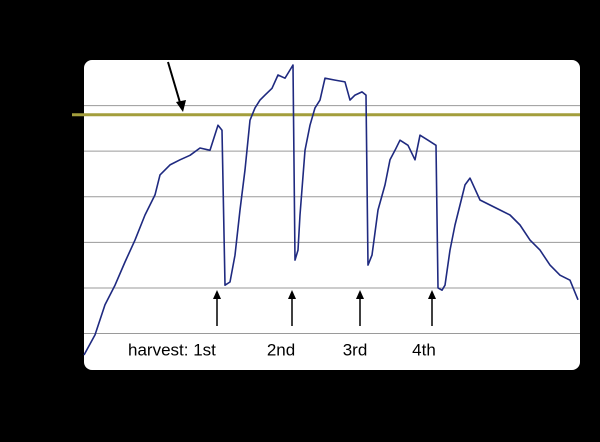 The height and width of the screenshot is (442, 600). Describe the element at coordinates (324, 311) in the screenshot. I see `harvest-arrows` at that location.